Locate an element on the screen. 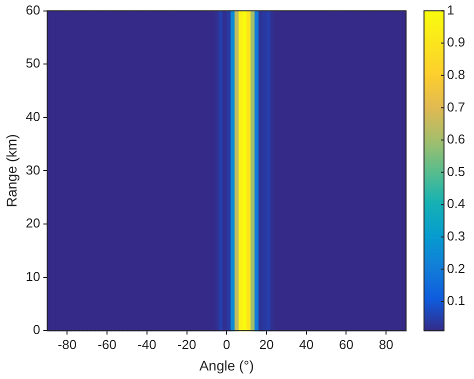 The width and height of the screenshot is (474, 379). x-tick-label: 60 is located at coordinates (346, 344).